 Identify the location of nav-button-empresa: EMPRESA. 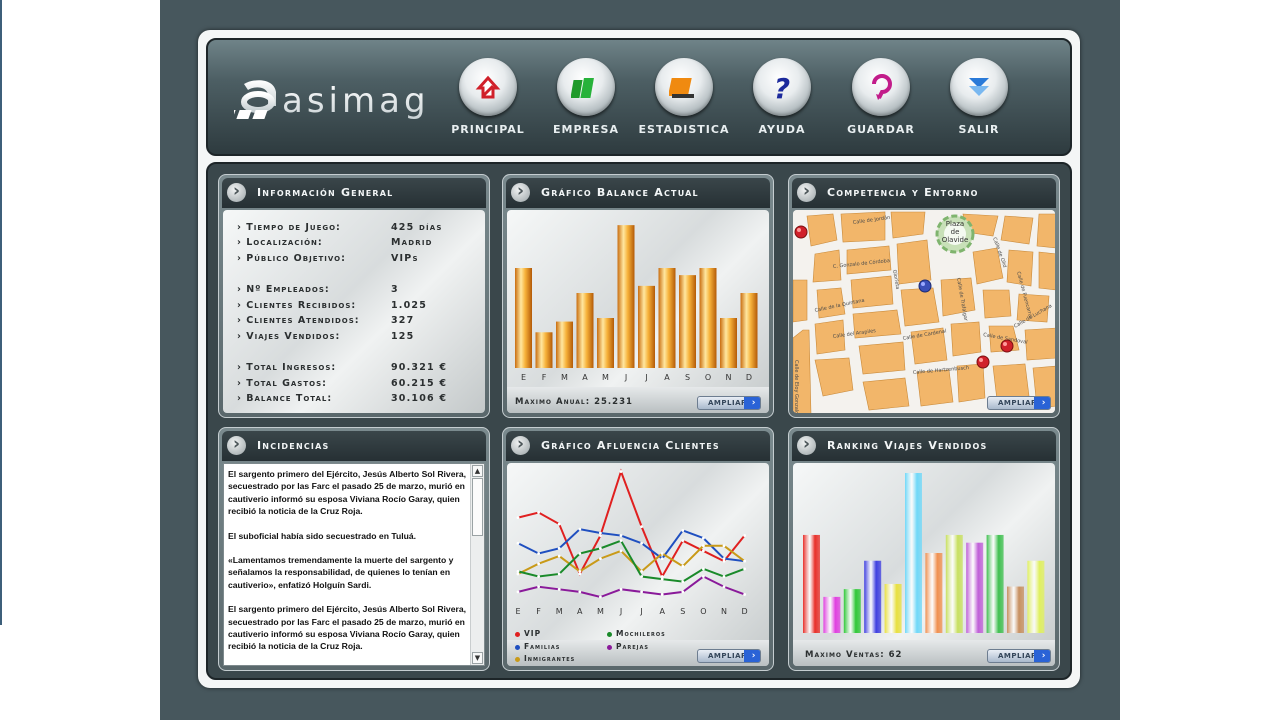
(586, 103).